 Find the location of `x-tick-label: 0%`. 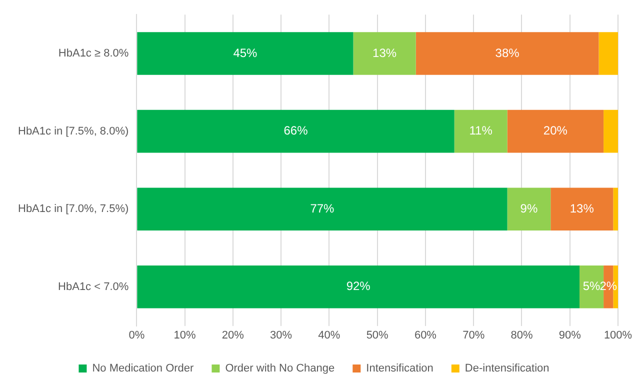

x-tick-label: 0% is located at coordinates (136, 335).